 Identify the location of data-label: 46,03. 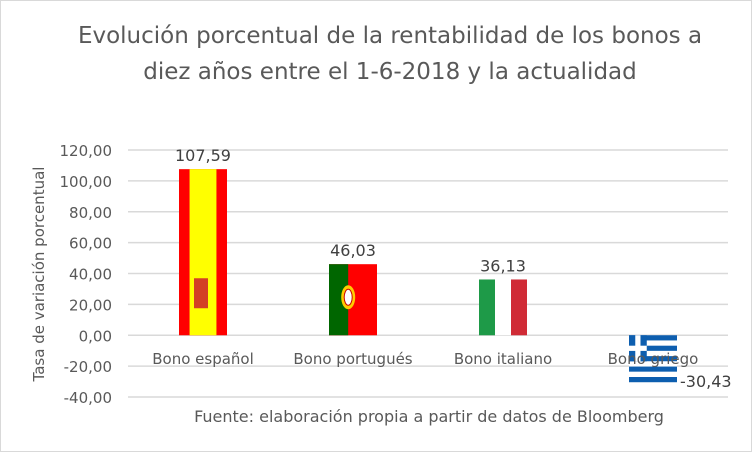
(353, 250).